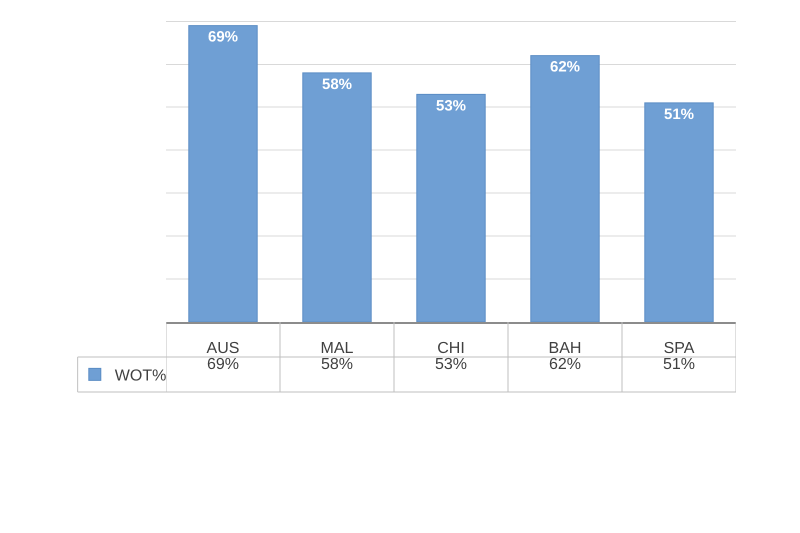  Describe the element at coordinates (337, 364) in the screenshot. I see `data-label: 58%` at that location.